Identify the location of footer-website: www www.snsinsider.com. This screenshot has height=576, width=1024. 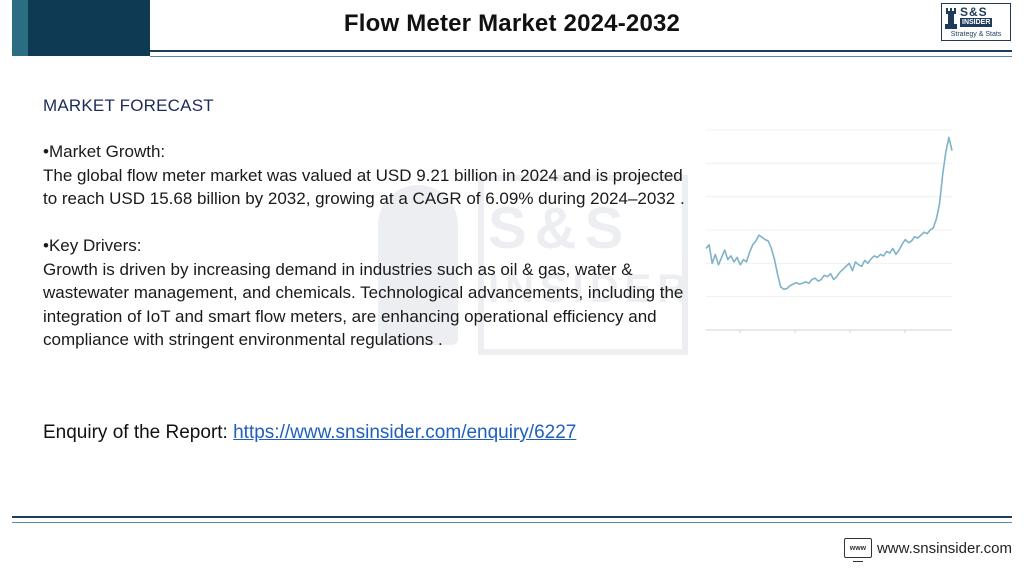
(927, 549).